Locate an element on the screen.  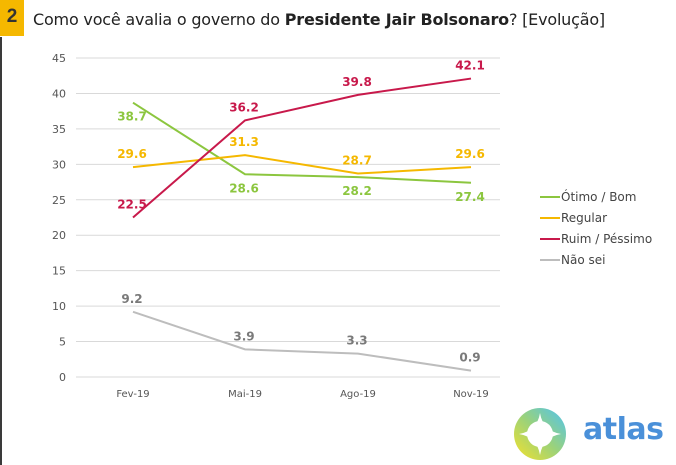
y-tick-label: 5 is located at coordinates (62, 342).